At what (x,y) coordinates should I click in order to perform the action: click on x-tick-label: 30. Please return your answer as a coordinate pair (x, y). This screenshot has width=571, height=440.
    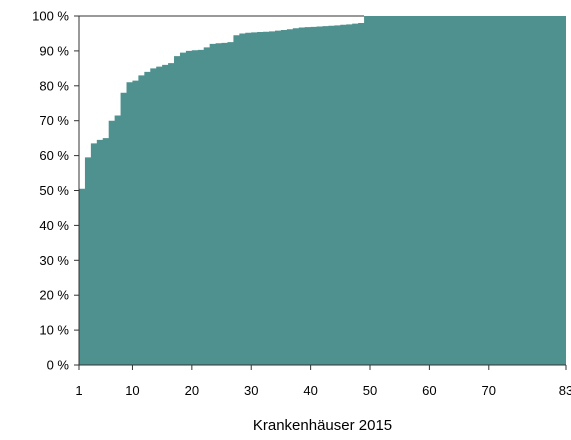
    Looking at the image, I should click on (251, 390).